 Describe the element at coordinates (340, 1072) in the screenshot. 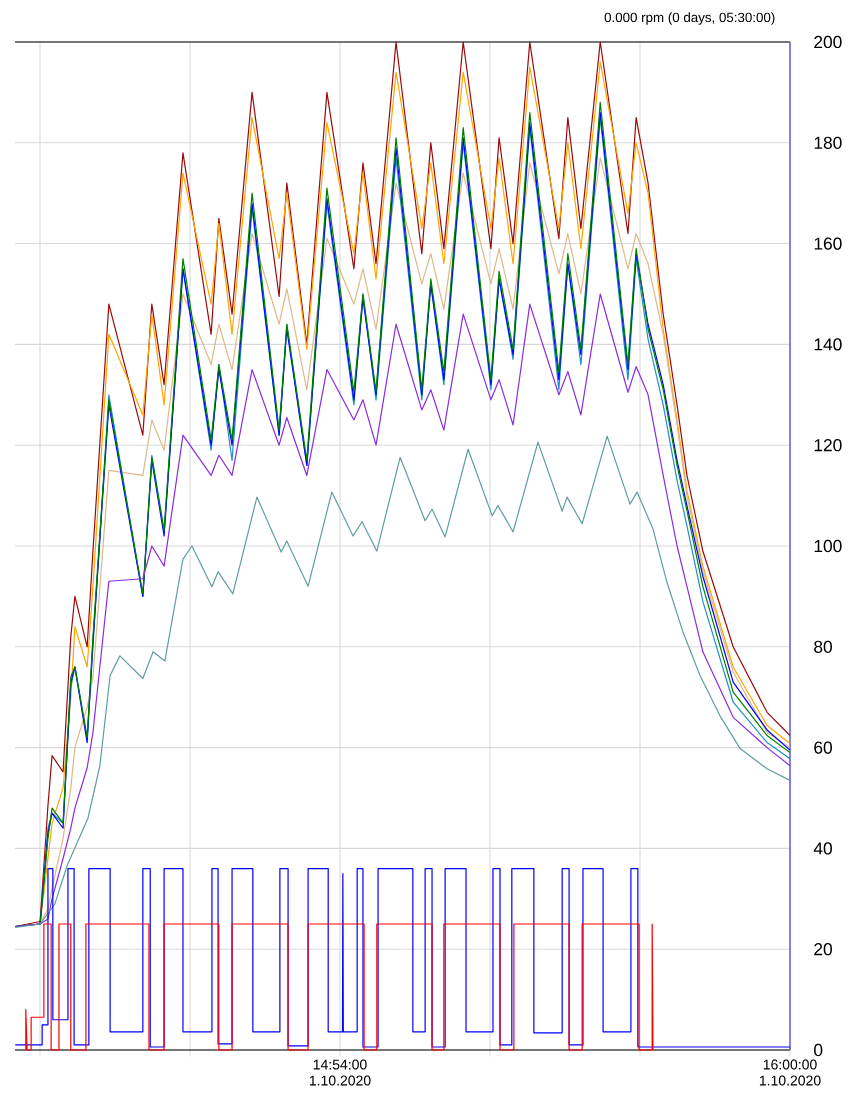

I see `x-tick-label: 14:54:00 1.10.2020` at that location.